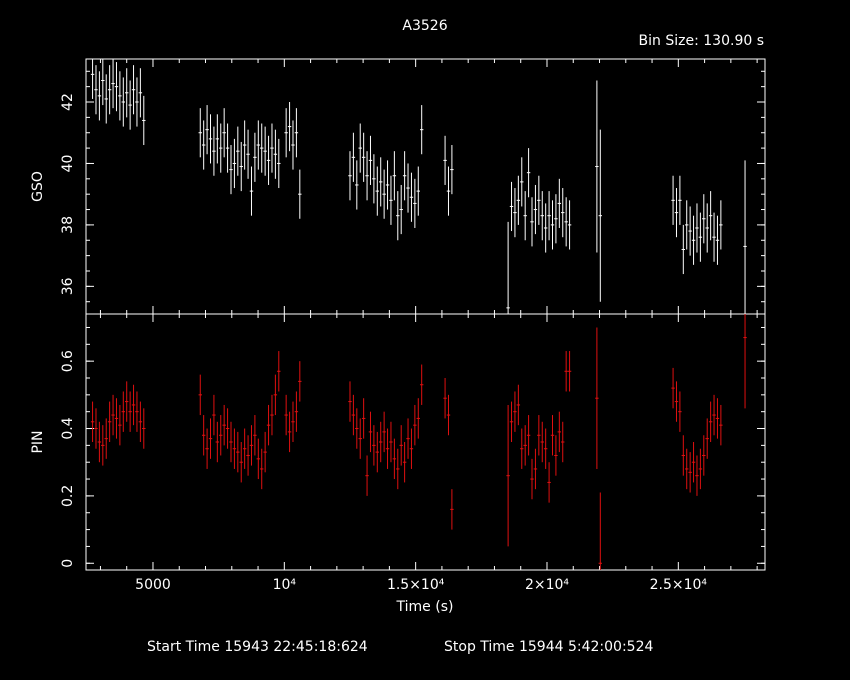  What do you see at coordinates (68, 563) in the screenshot?
I see `pin-y-tick-label: 0` at bounding box center [68, 563].